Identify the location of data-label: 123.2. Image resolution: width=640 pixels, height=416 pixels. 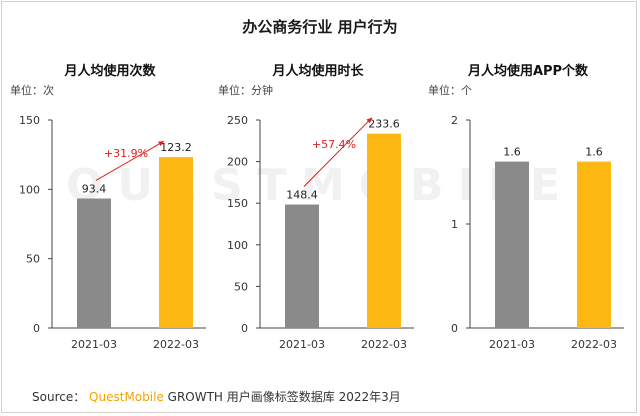
(176, 147).